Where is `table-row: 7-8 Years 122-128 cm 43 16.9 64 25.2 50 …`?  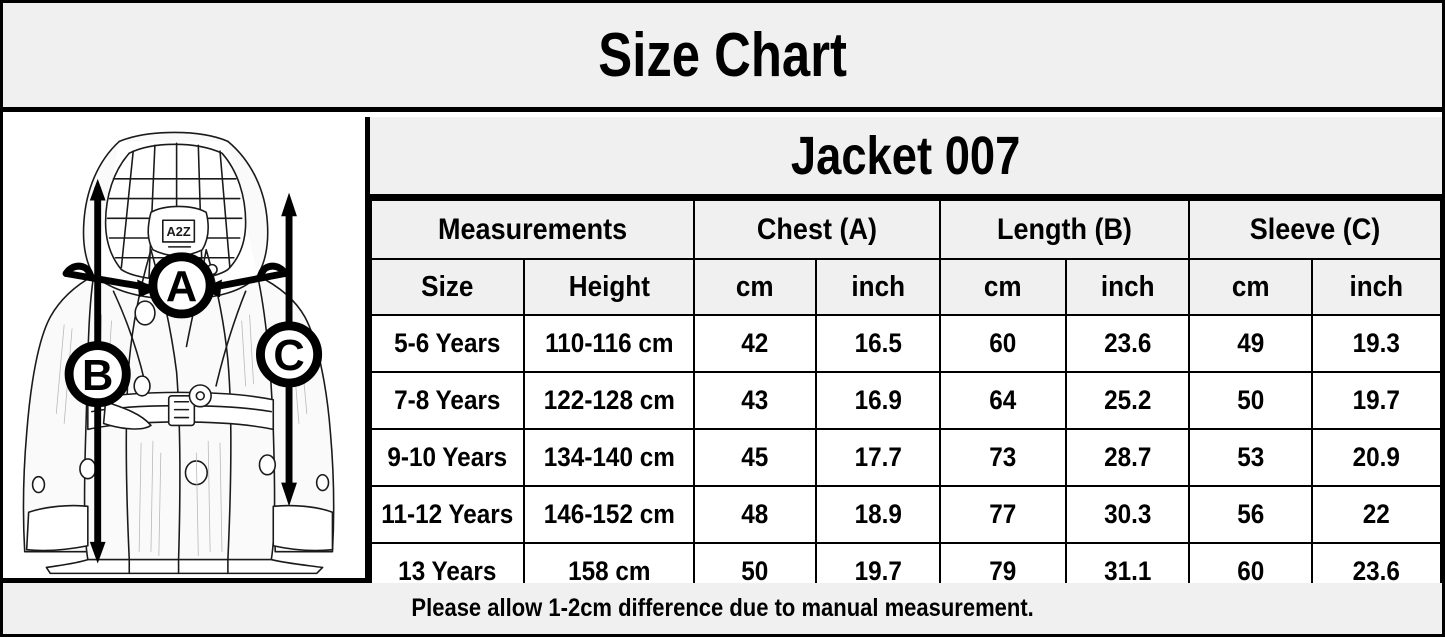 table-row: 7-8 Years 122-128 cm 43 16.9 64 25.2 50 … is located at coordinates (906, 400).